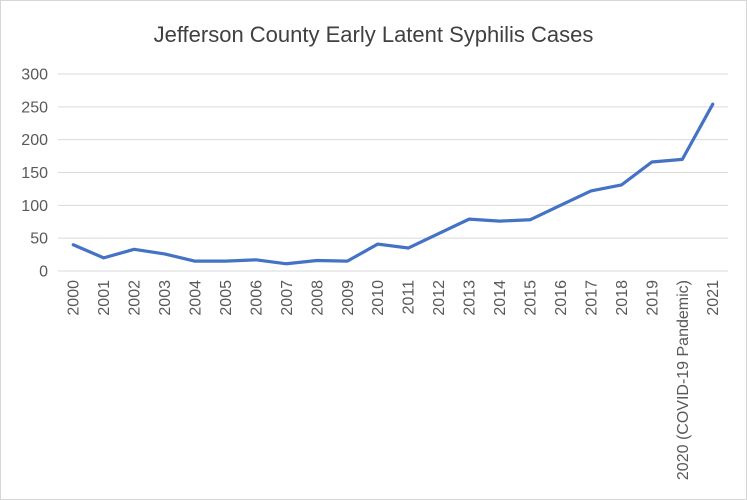  Describe the element at coordinates (530, 298) in the screenshot. I see `x-axis-tick-label: 2015` at that location.